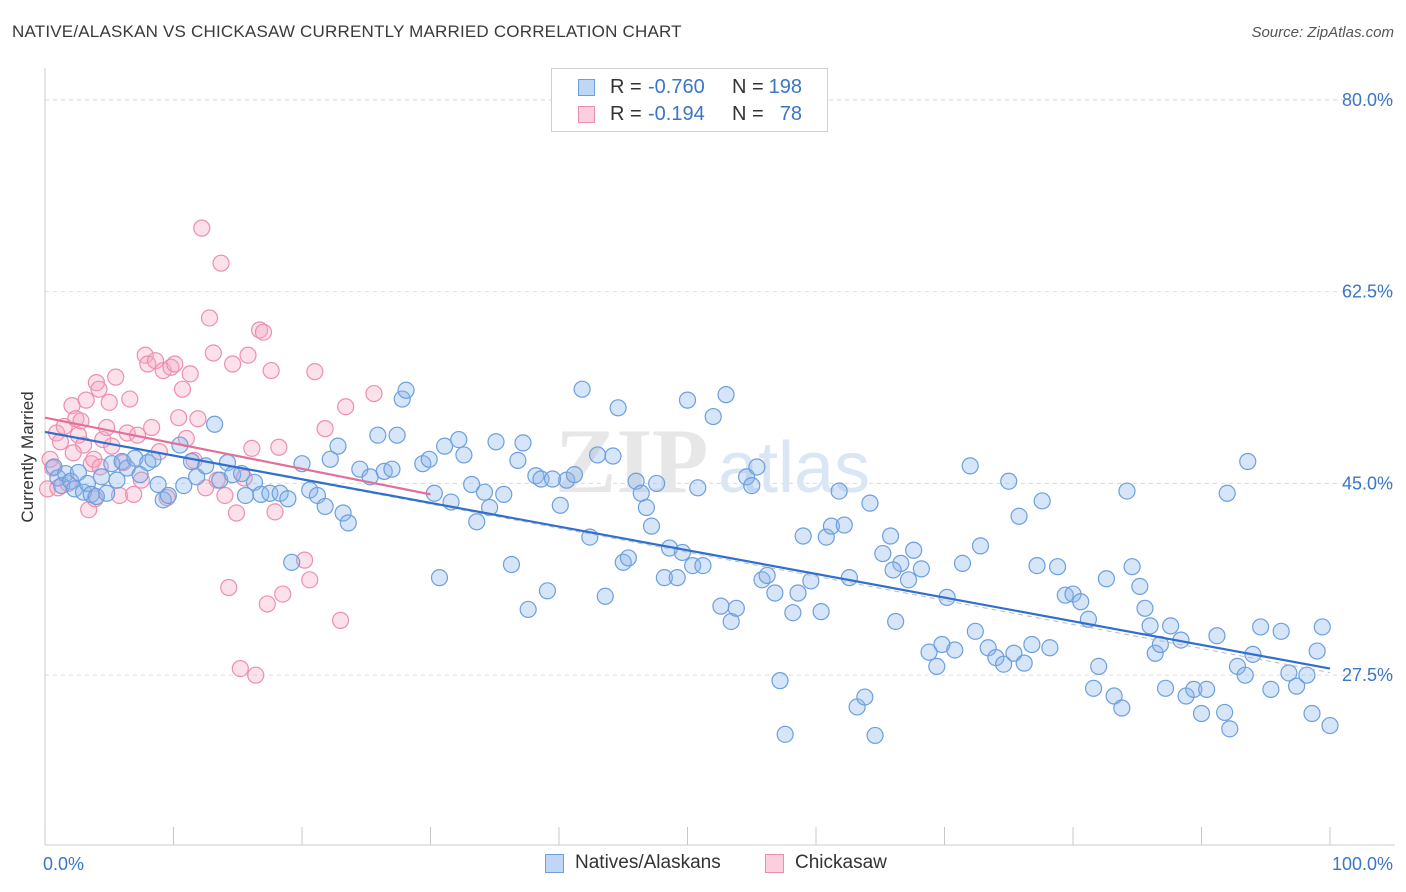 This screenshot has height=892, width=1406. What do you see at coordinates (1322, 32) in the screenshot?
I see `source-label: Source: ZipAtlas.com` at bounding box center [1322, 32].